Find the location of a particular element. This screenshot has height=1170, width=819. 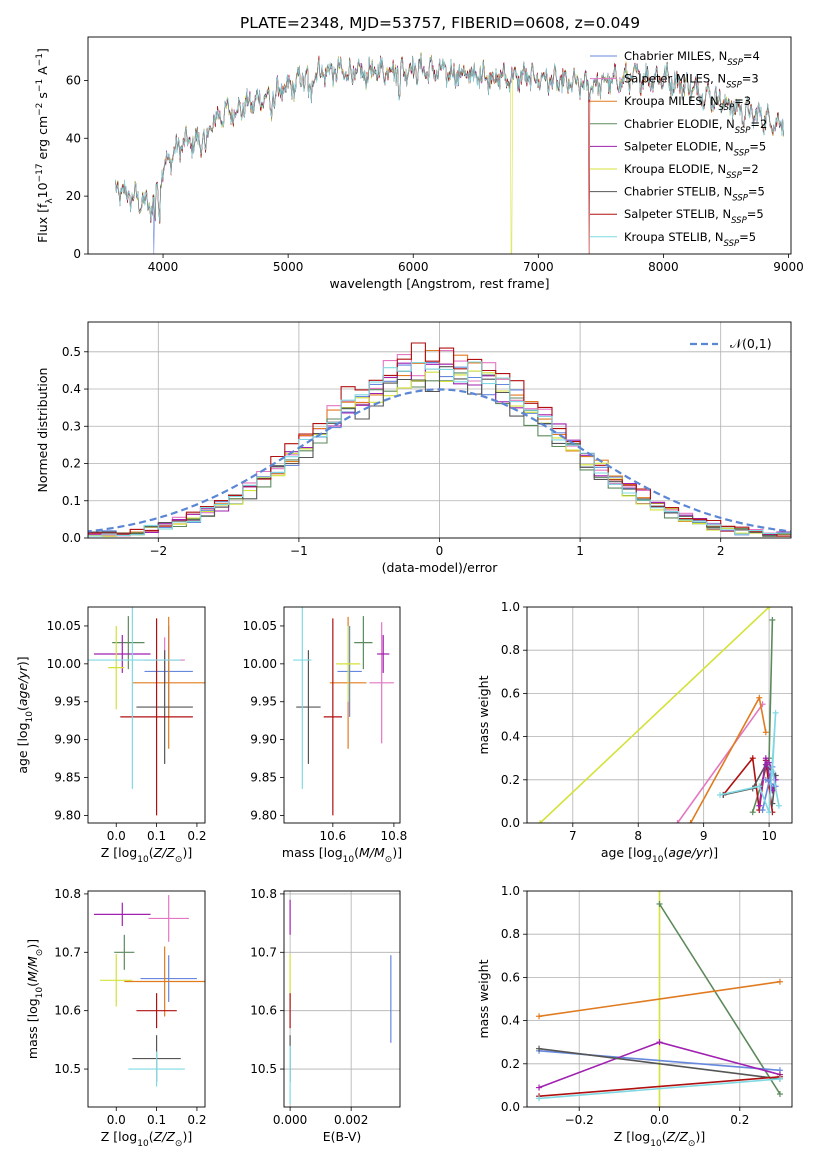

panel-mass-vs-ebv: 0.000 0.002 10.5 10.6 10.7 10.8 E(B-V) is located at coordinates (325, 1015).